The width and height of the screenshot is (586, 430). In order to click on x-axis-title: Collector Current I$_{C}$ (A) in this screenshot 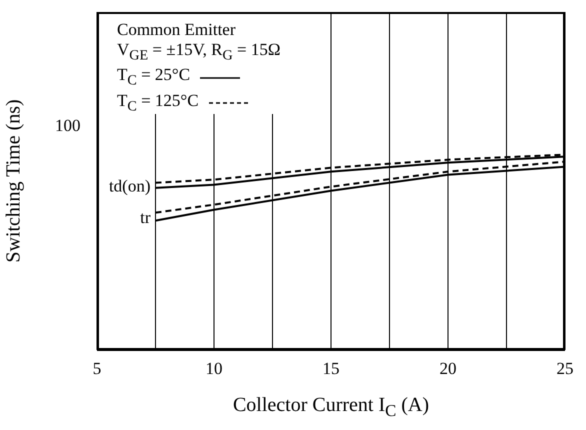, I will do `click(331, 407)`.